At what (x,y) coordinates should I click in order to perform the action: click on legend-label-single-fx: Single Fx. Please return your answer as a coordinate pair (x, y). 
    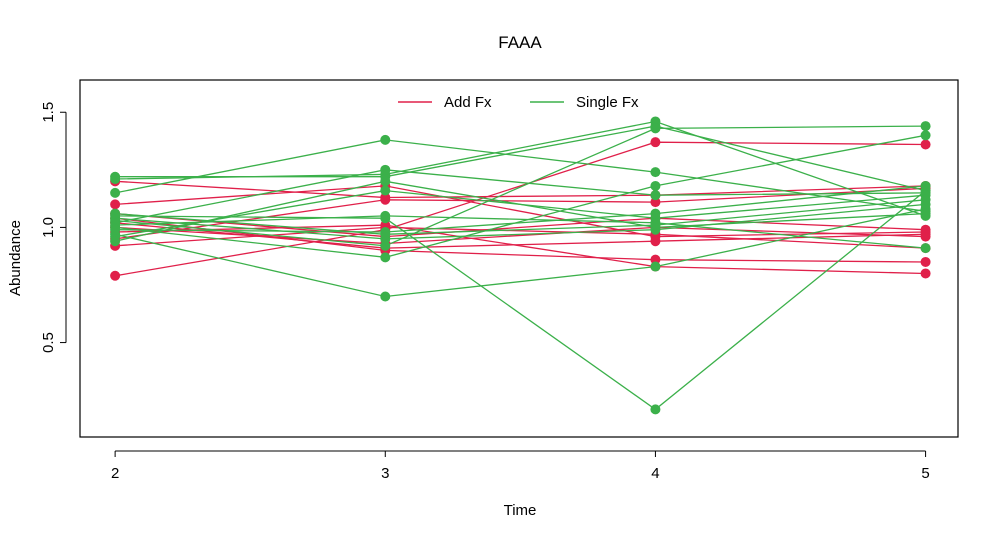
    Looking at the image, I should click on (607, 102).